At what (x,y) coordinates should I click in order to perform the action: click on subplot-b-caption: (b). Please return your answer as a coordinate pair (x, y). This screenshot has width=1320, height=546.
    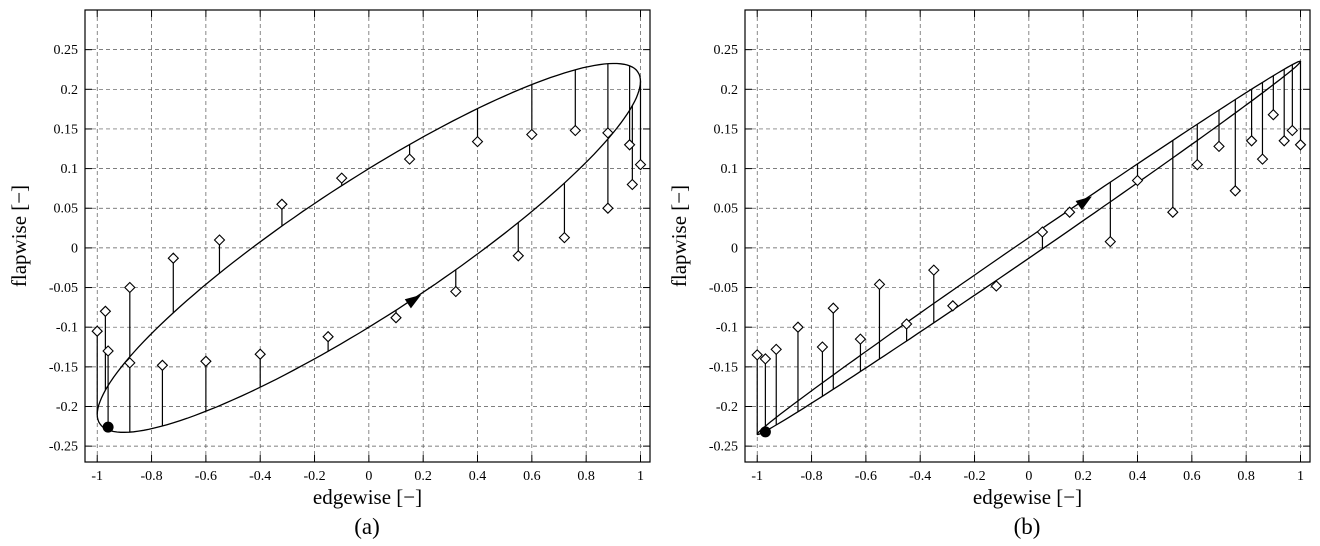
    Looking at the image, I should click on (1027, 526).